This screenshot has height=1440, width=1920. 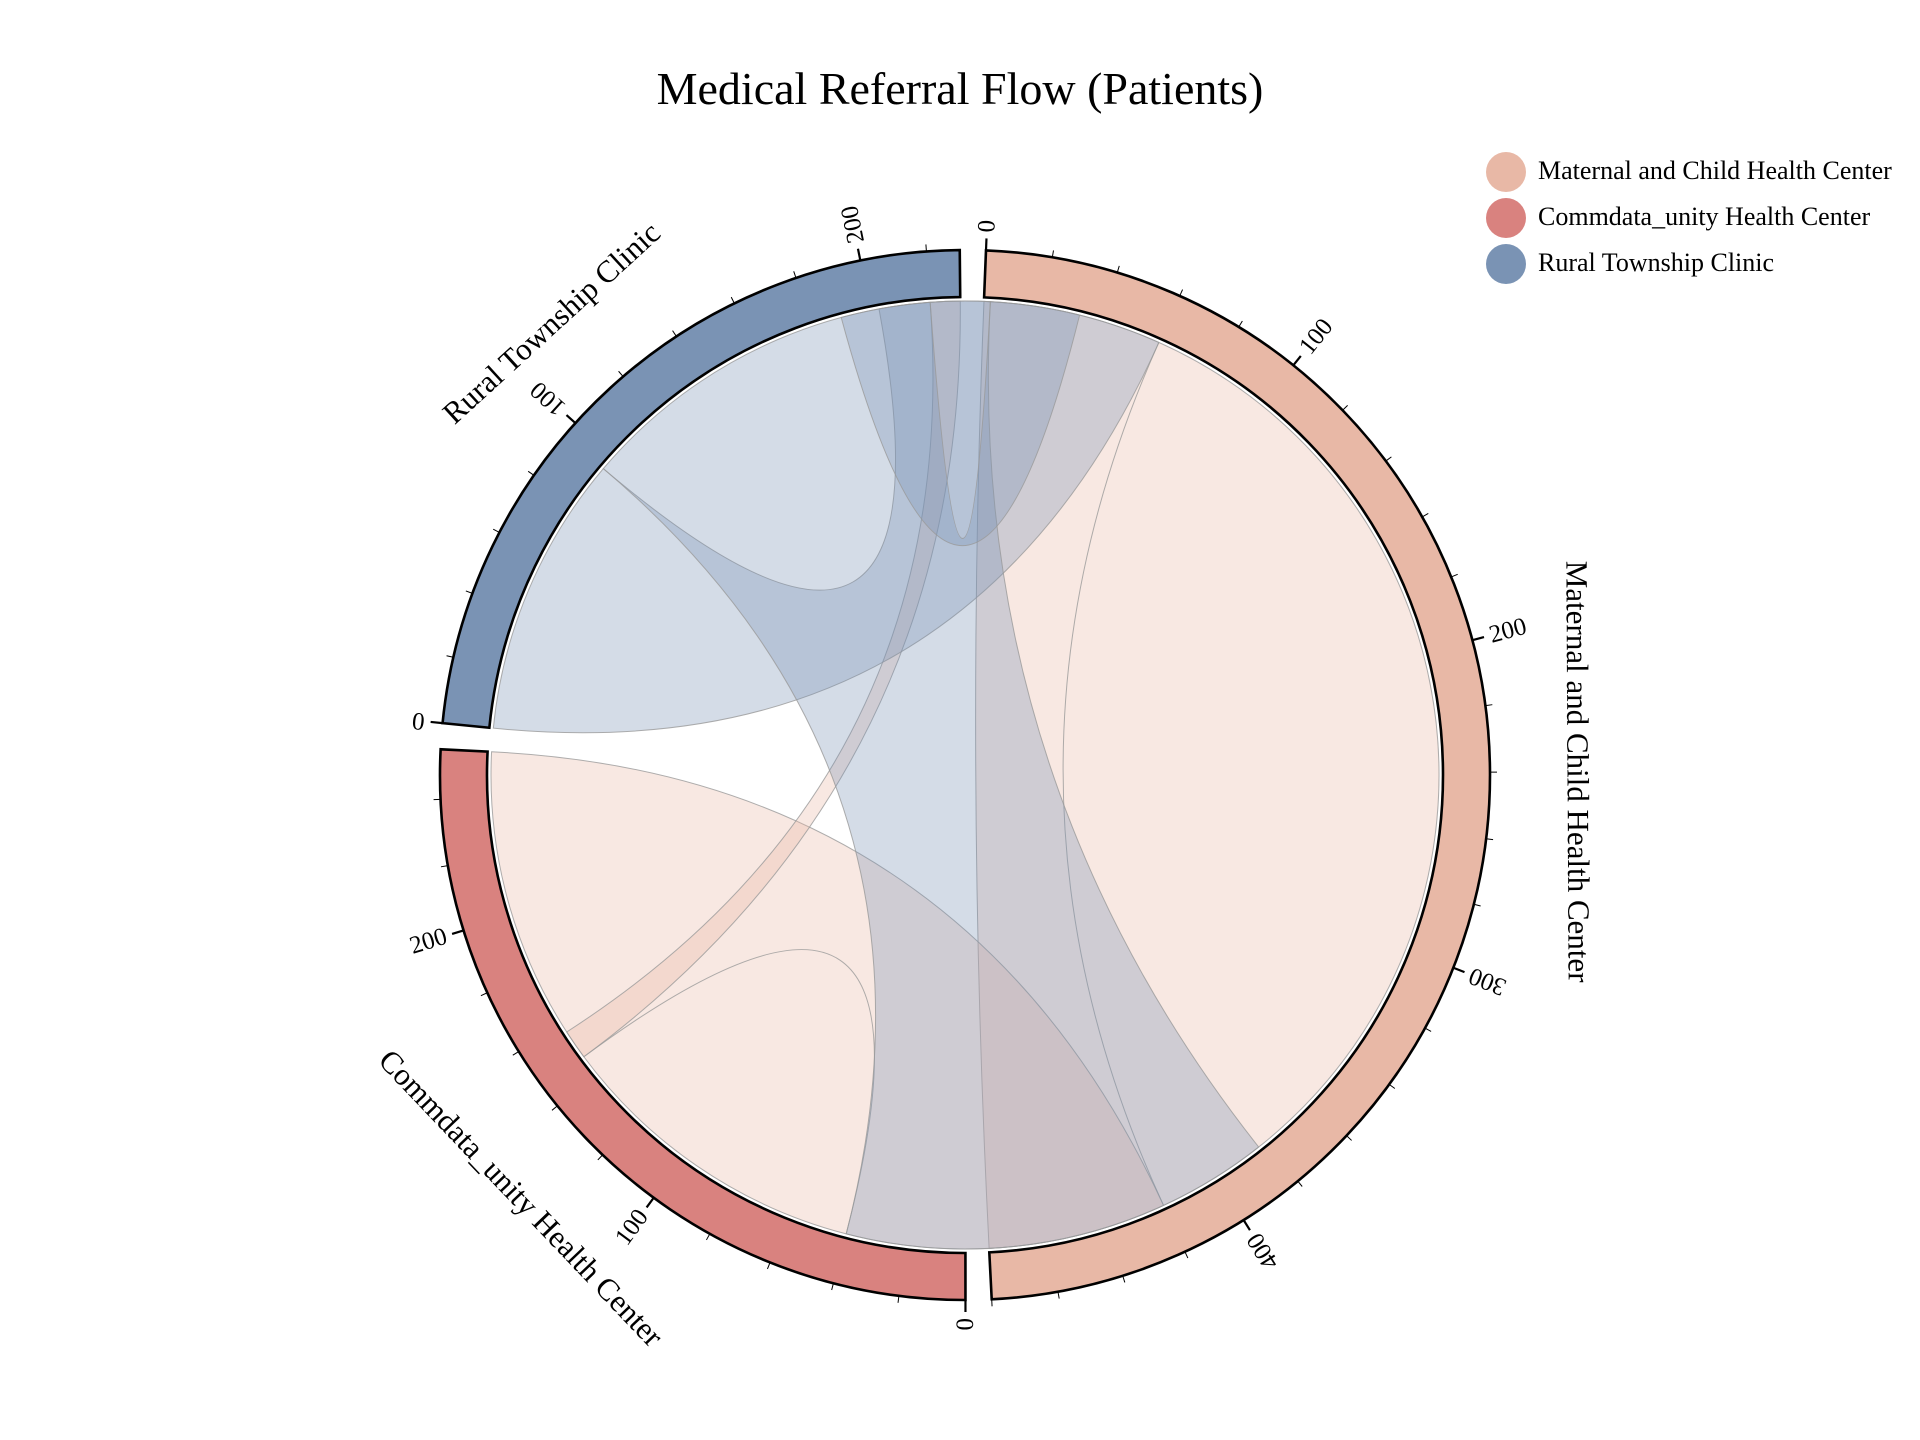 I want to click on legend-item-maternal: Maternal and Child Health Center, so click(x=1703, y=173).